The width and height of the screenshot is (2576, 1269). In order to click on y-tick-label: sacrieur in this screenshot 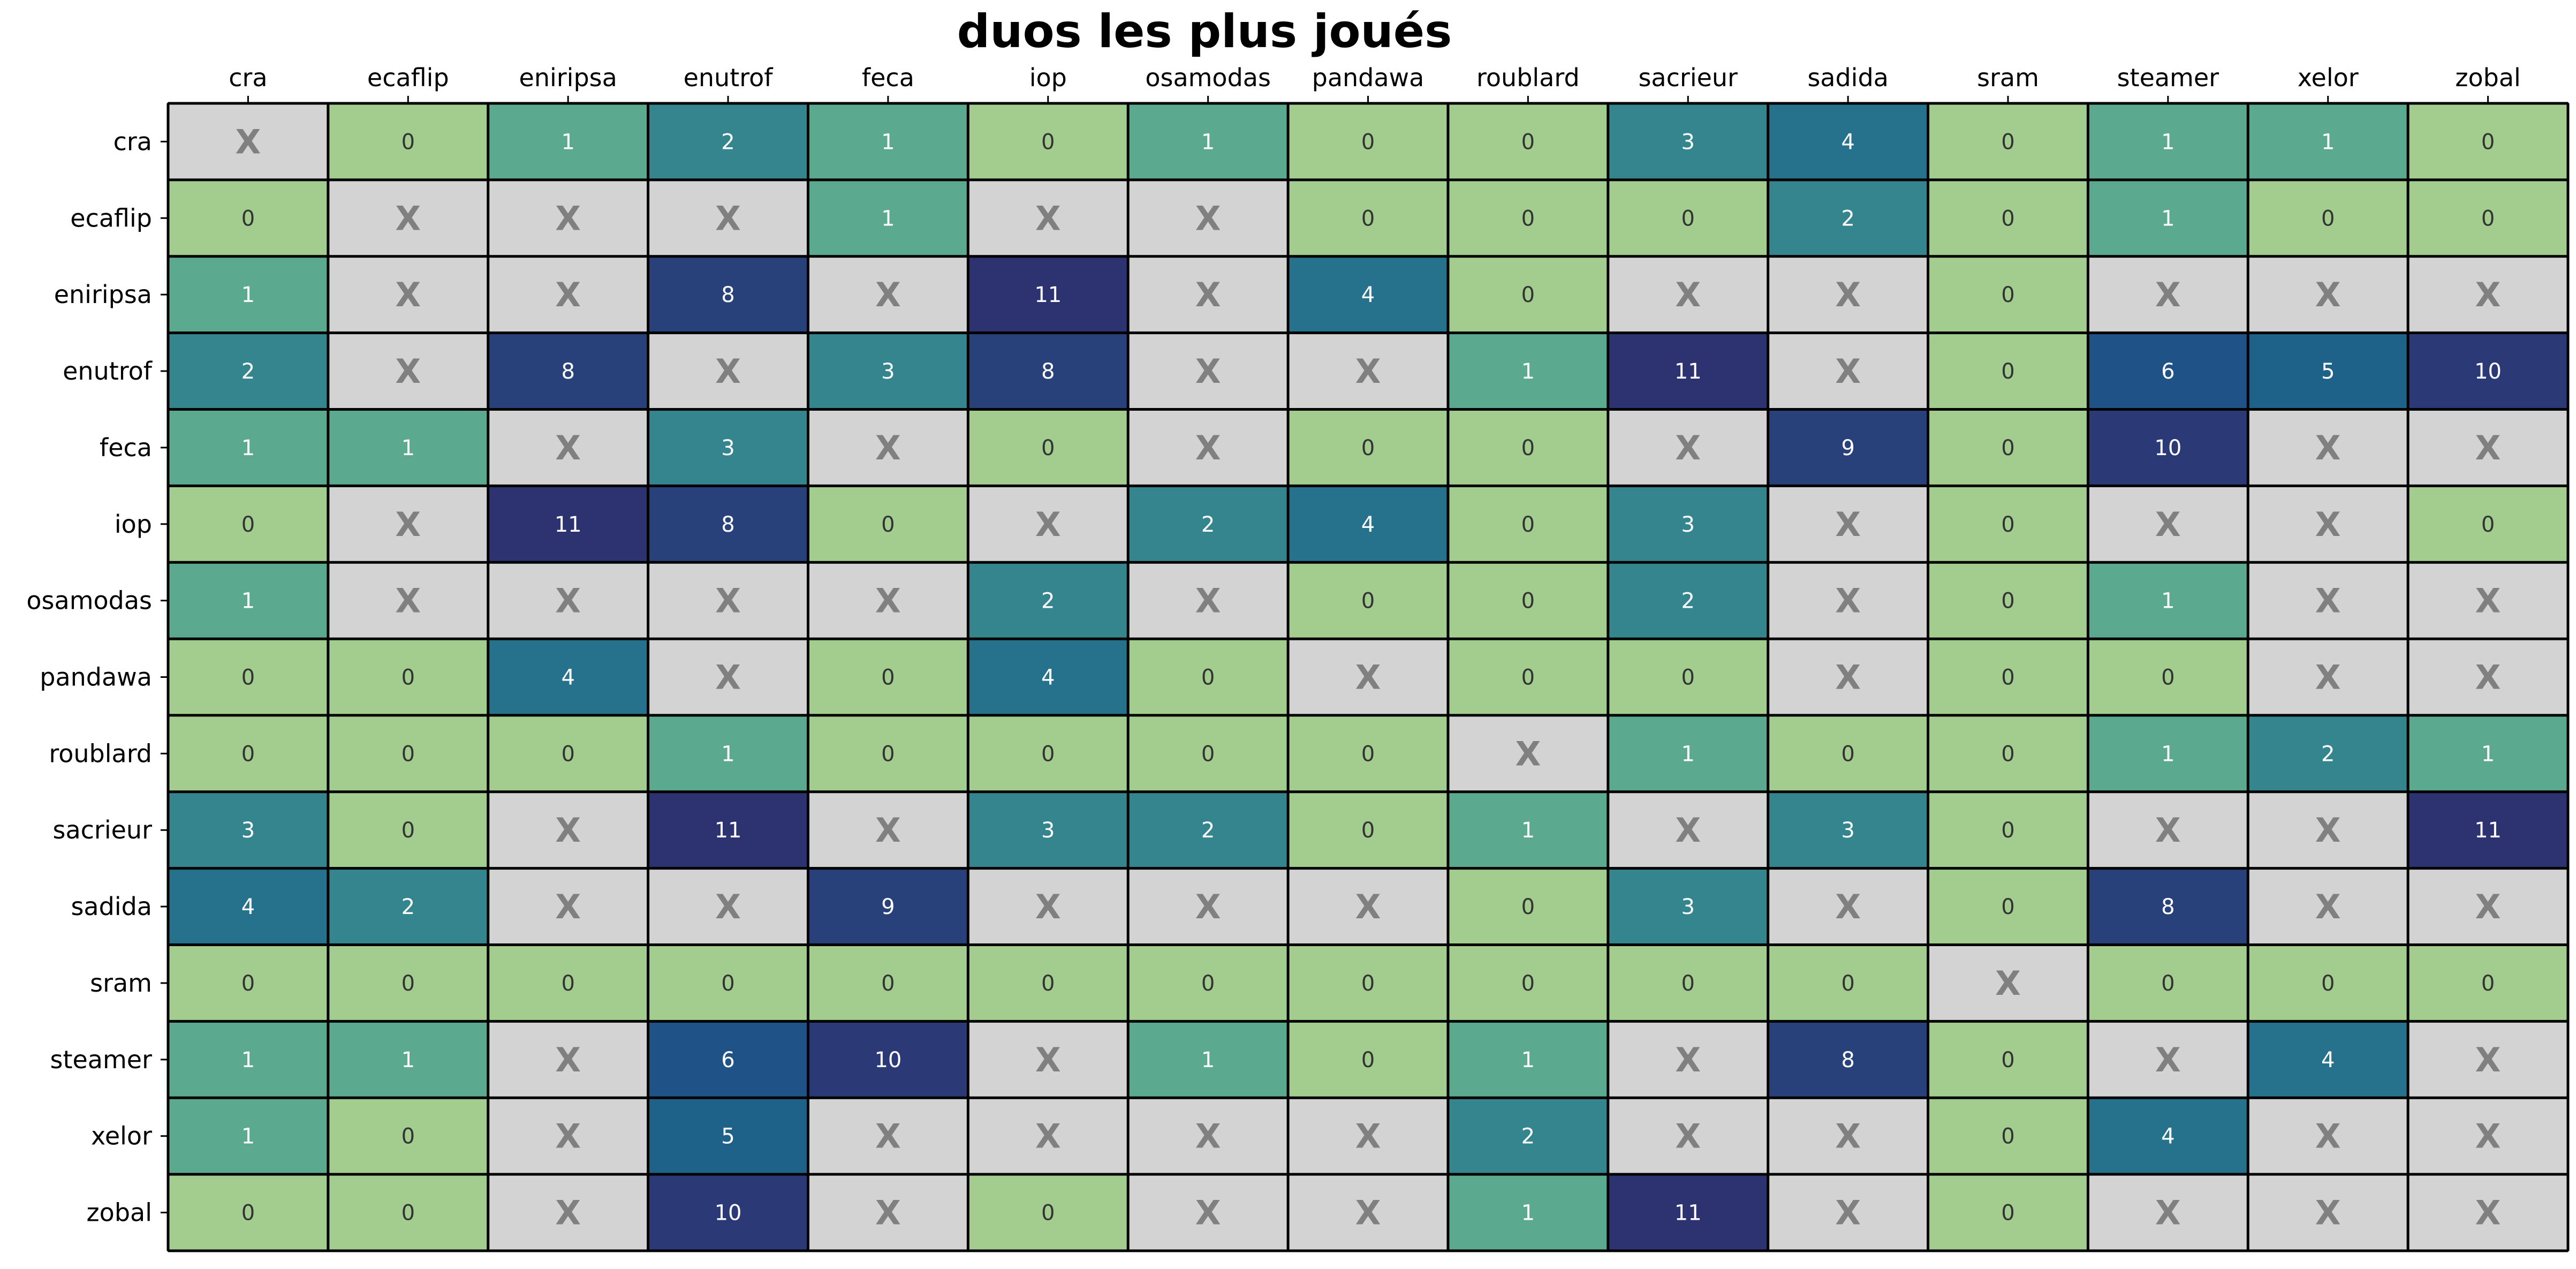, I will do `click(102, 829)`.